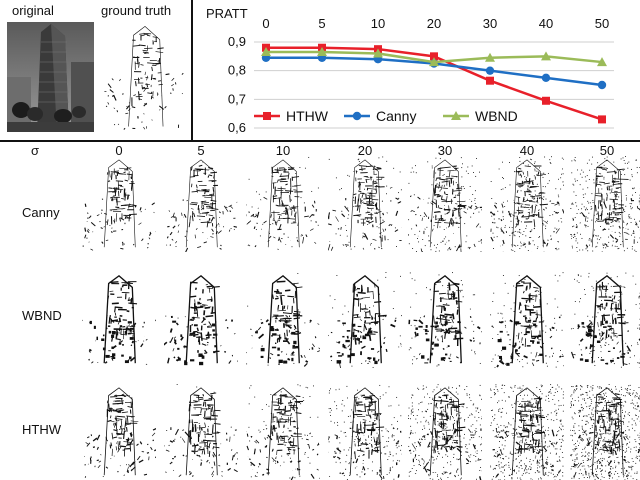 The height and width of the screenshot is (480, 640). Describe the element at coordinates (490, 23) in the screenshot. I see `x-tick-label: 30` at that location.